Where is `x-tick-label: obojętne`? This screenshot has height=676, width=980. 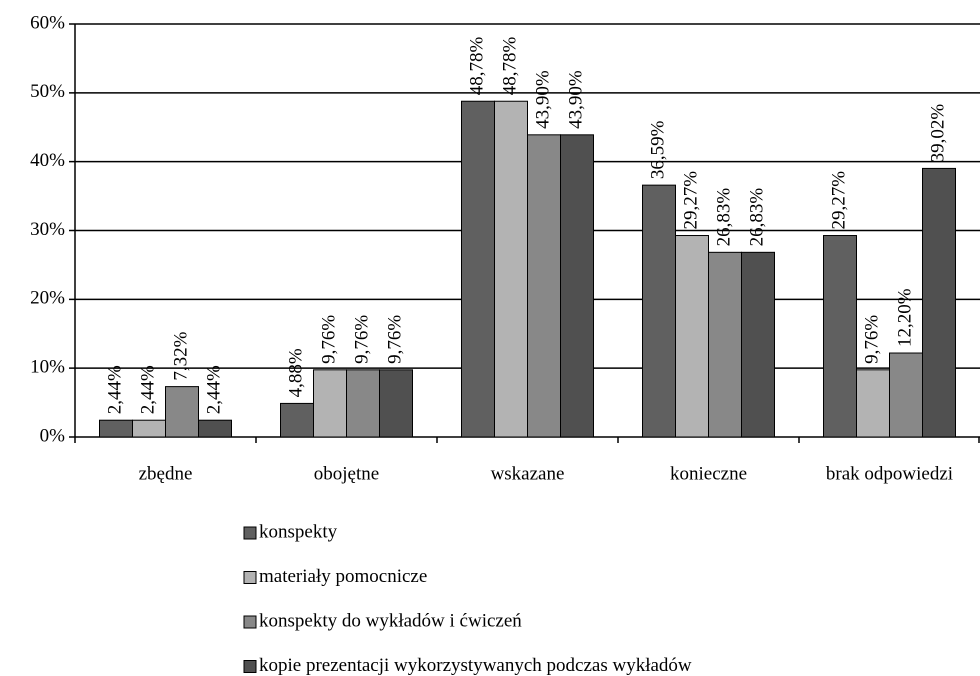 x-tick-label: obojętne is located at coordinates (346, 473).